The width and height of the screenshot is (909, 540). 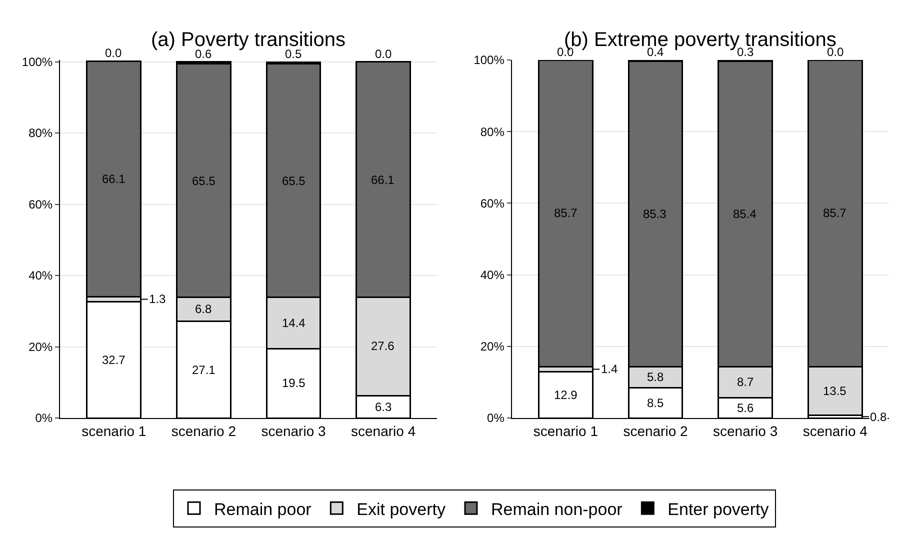 I want to click on data-label: 27.6, so click(x=383, y=346).